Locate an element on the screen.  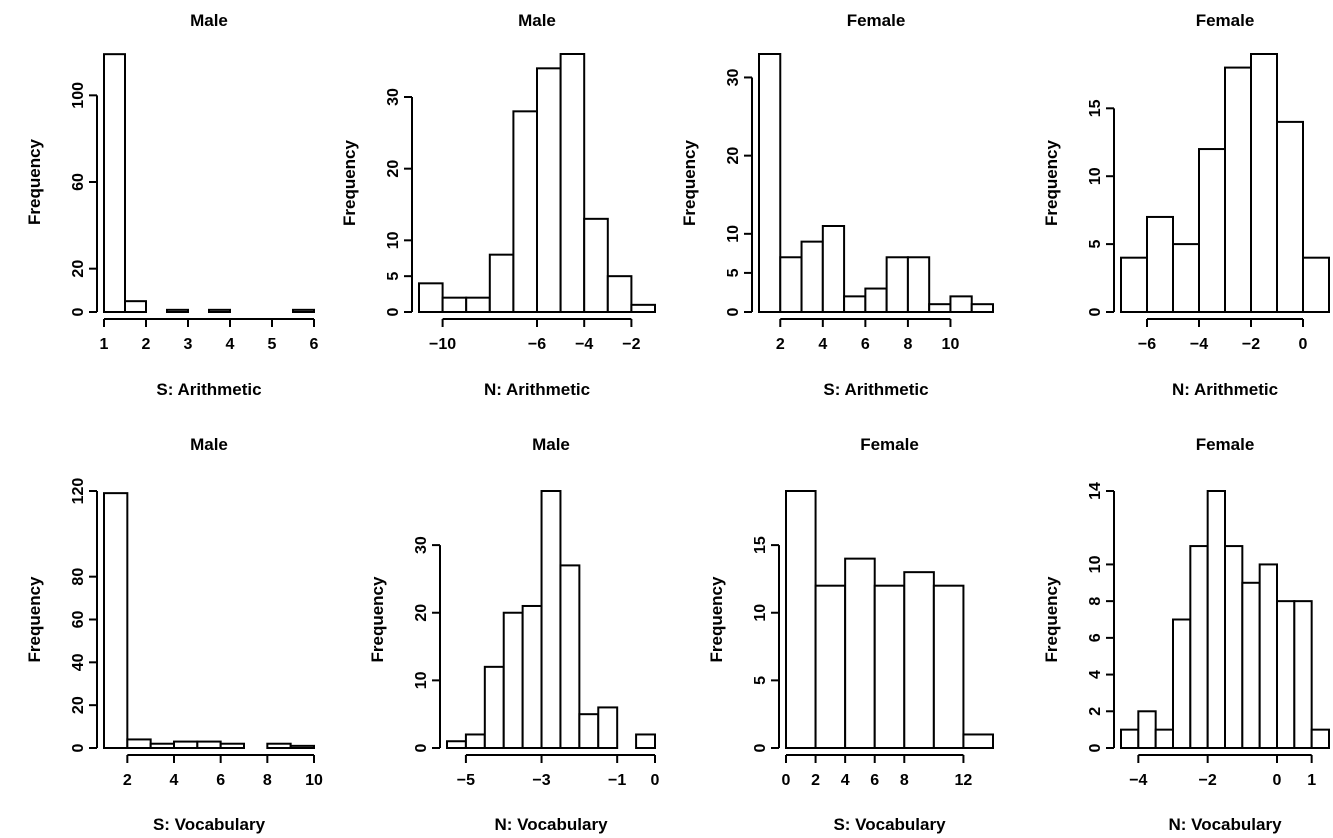
y-axis: 0 20 40 60 80 120 is located at coordinates (84, 615).